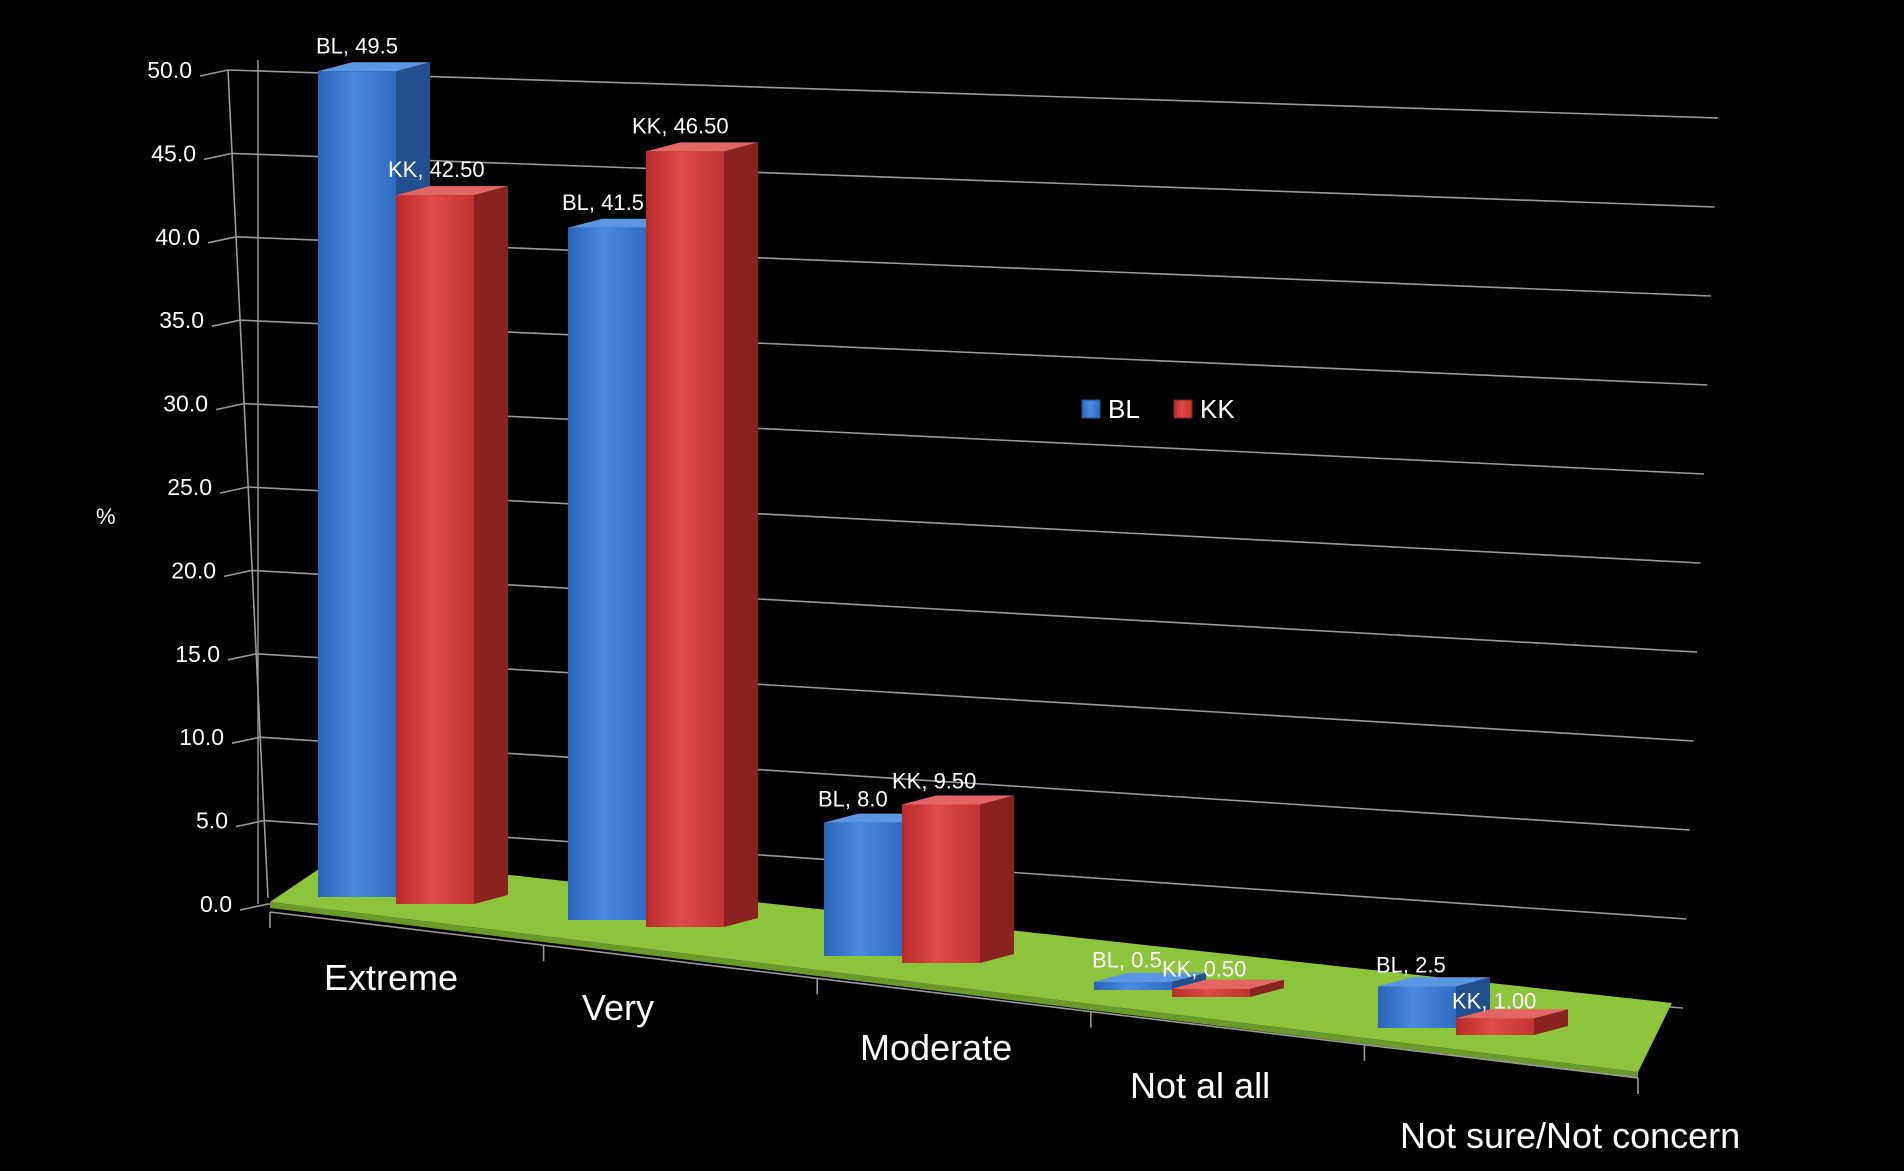  What do you see at coordinates (1158, 409) in the screenshot?
I see `legend: BL KK` at bounding box center [1158, 409].